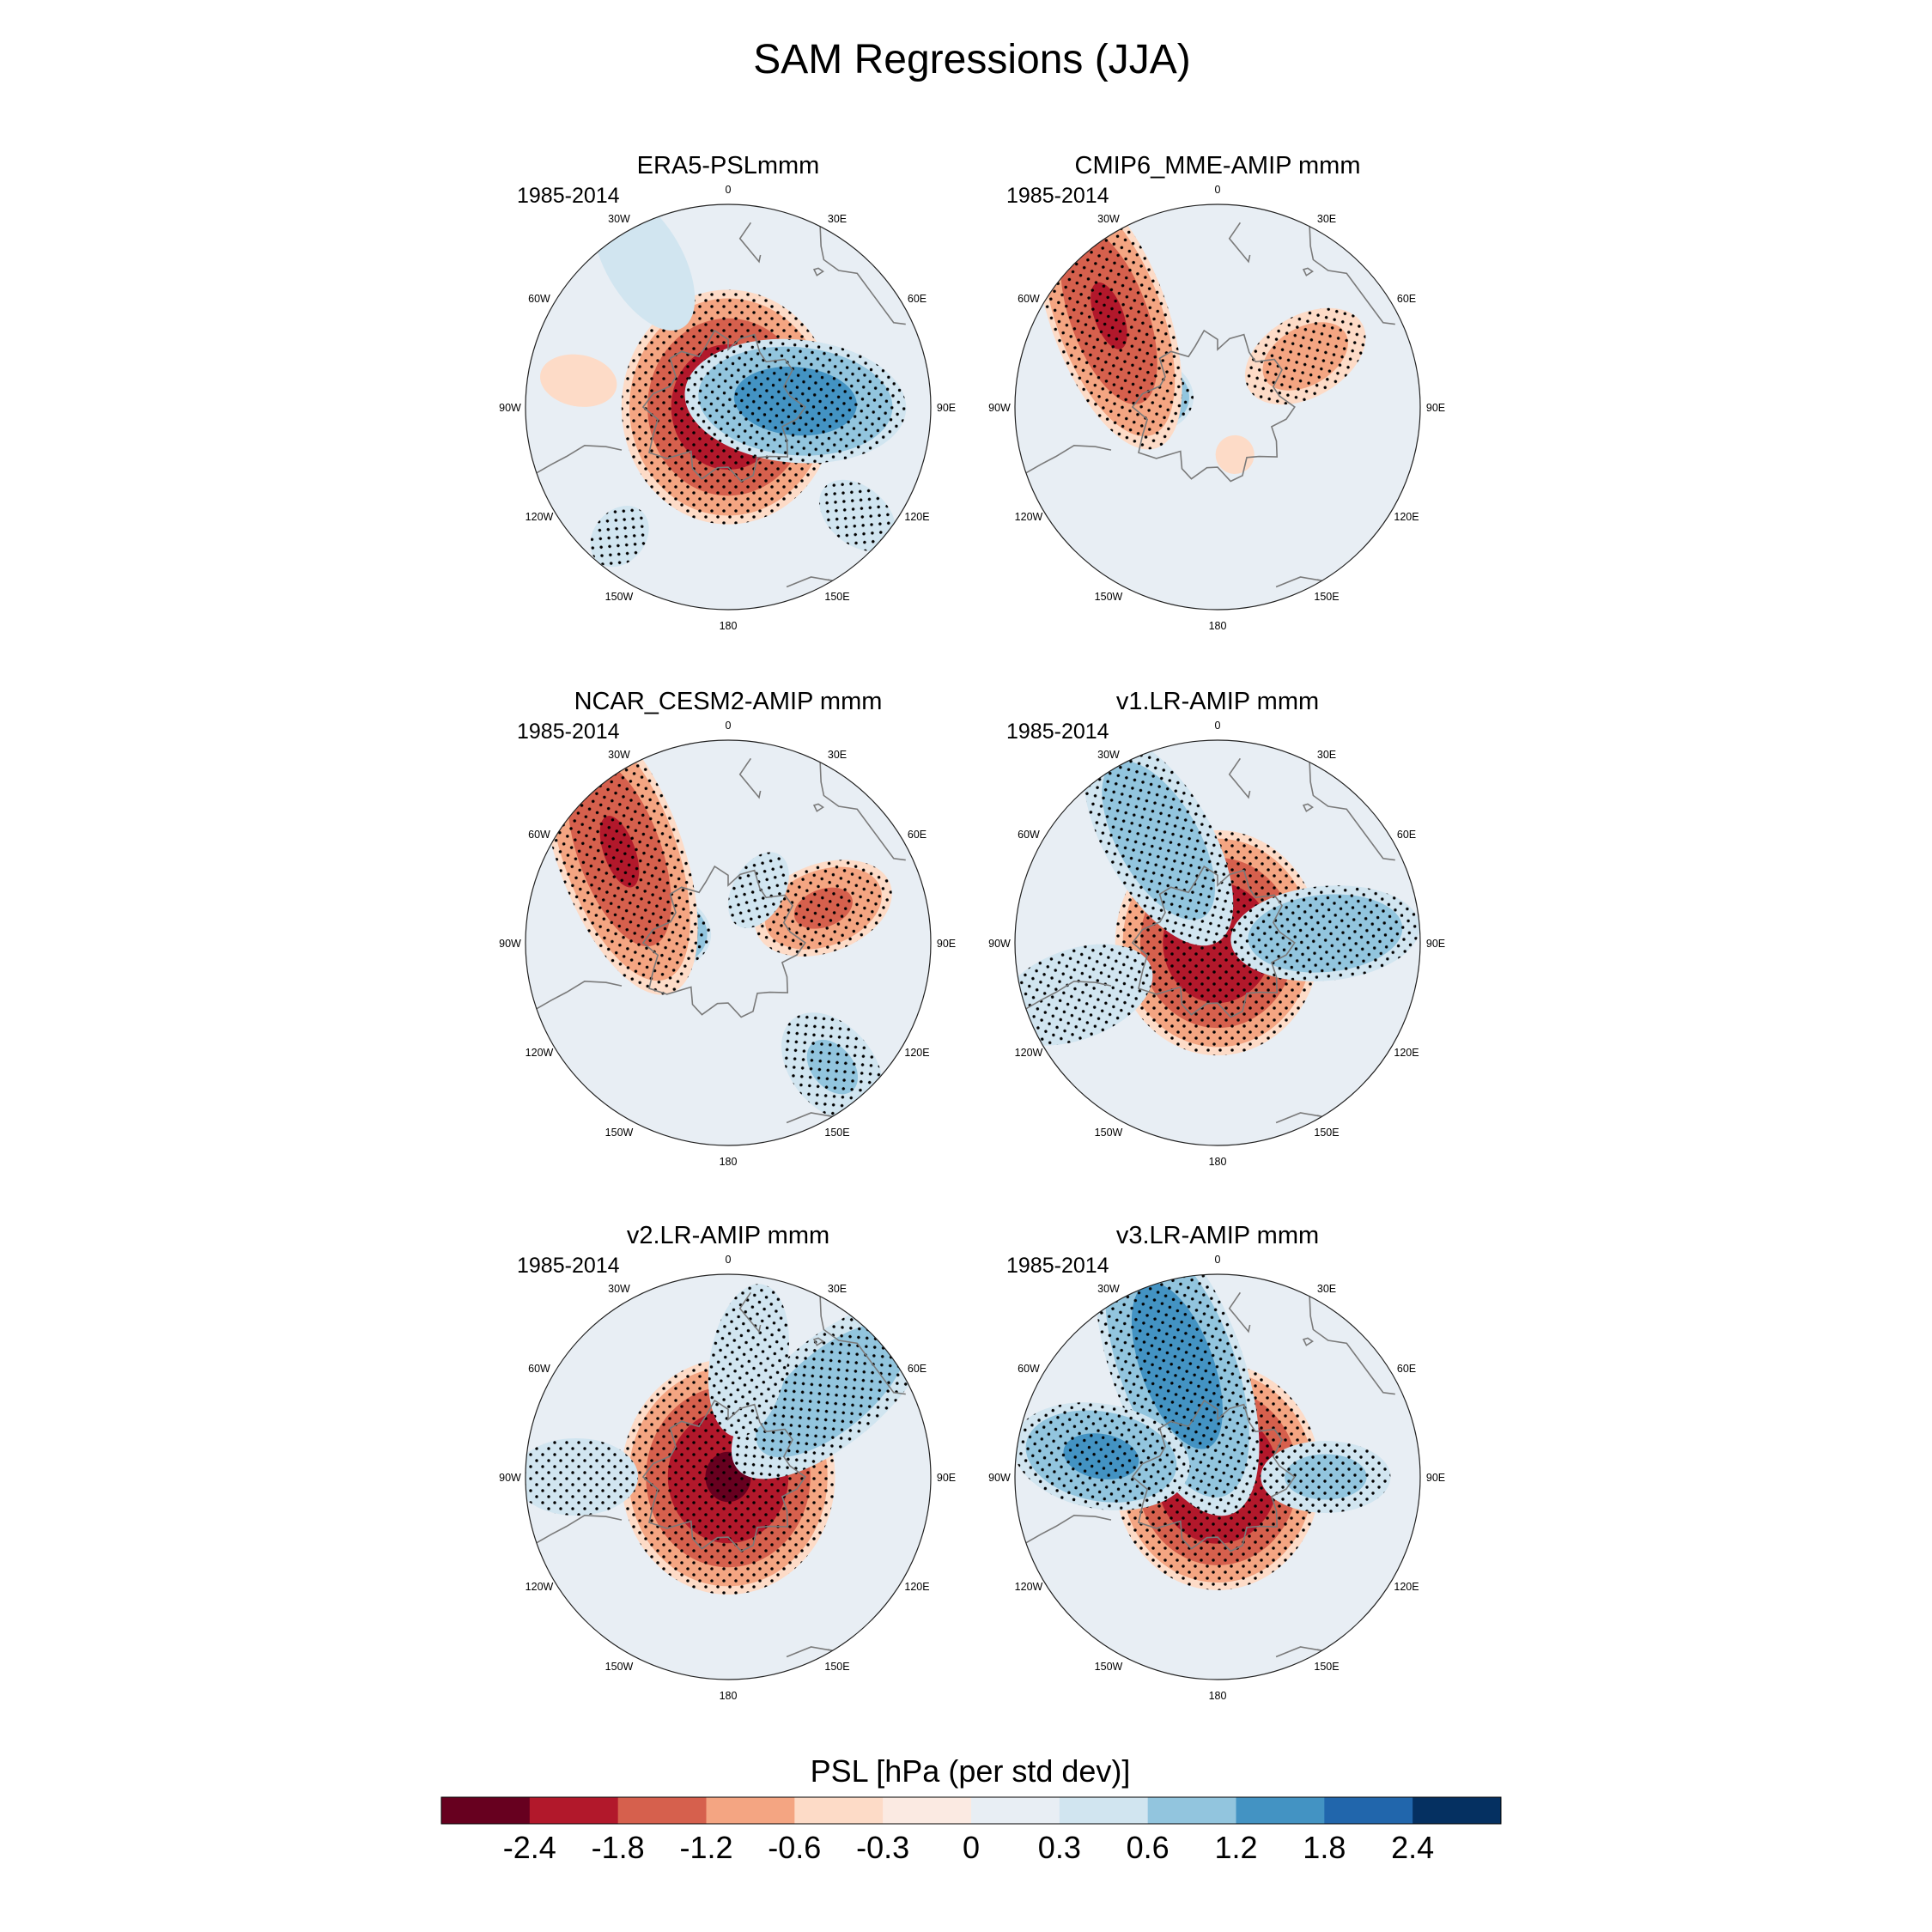 The height and width of the screenshot is (1932, 1932). I want to click on colorbar-tick-label: -0.3, so click(882, 1848).